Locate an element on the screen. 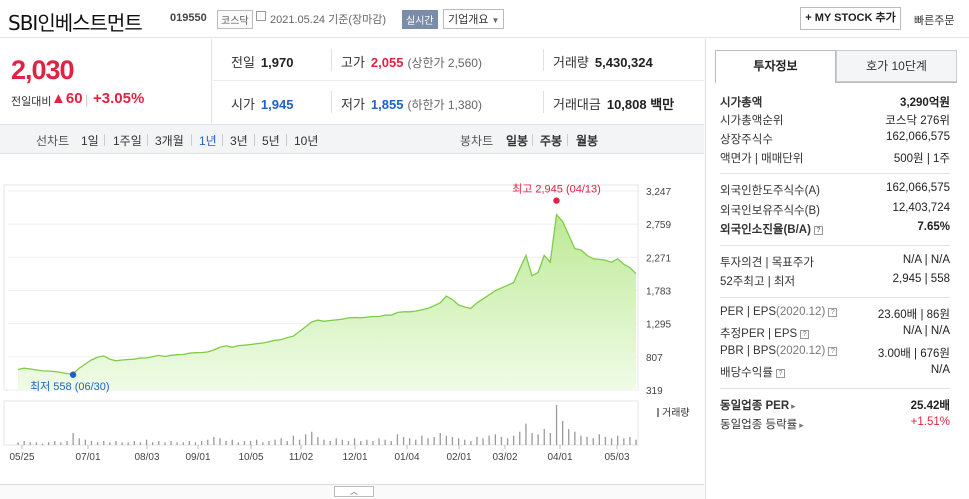 This screenshot has width=969, height=499. add-mystock-button: + MY STOCK 추가 is located at coordinates (850, 18).